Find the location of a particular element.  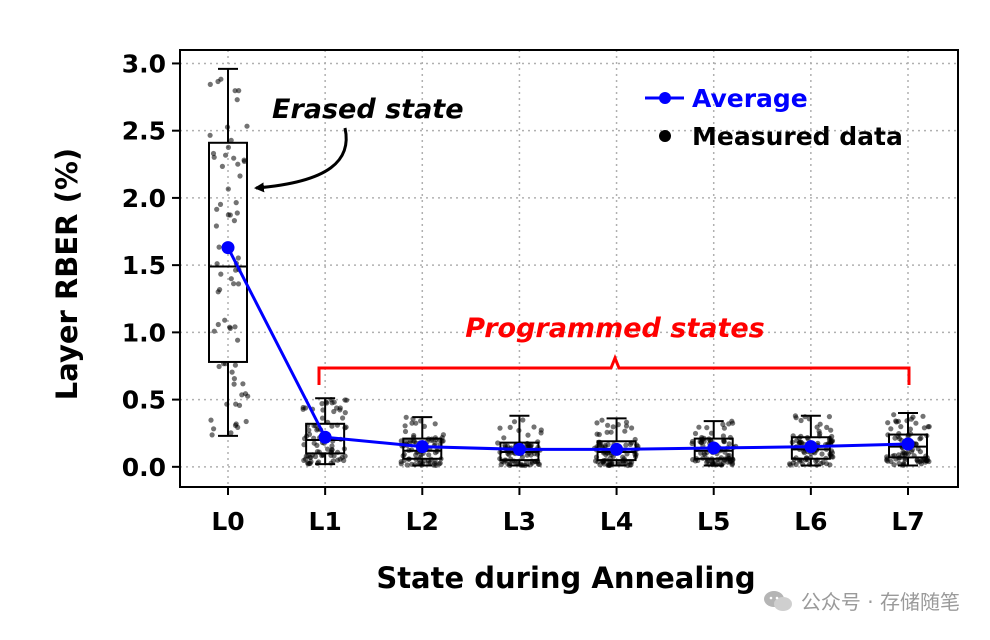

erased-state-annotation: Erased state is located at coordinates (359, 143).